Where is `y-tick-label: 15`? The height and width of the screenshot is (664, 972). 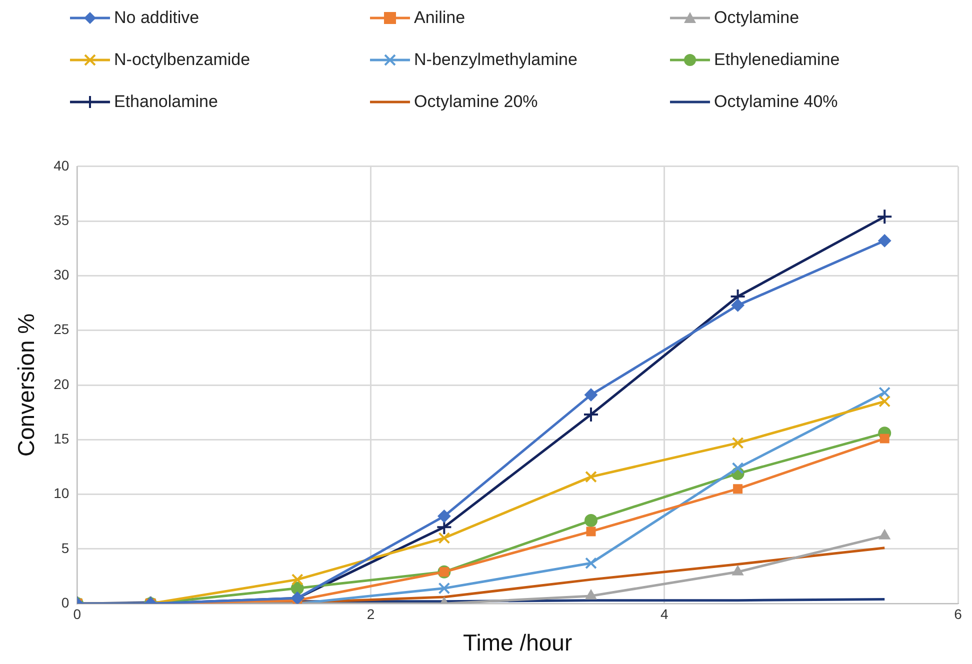
y-tick-label: 15 is located at coordinates (62, 438).